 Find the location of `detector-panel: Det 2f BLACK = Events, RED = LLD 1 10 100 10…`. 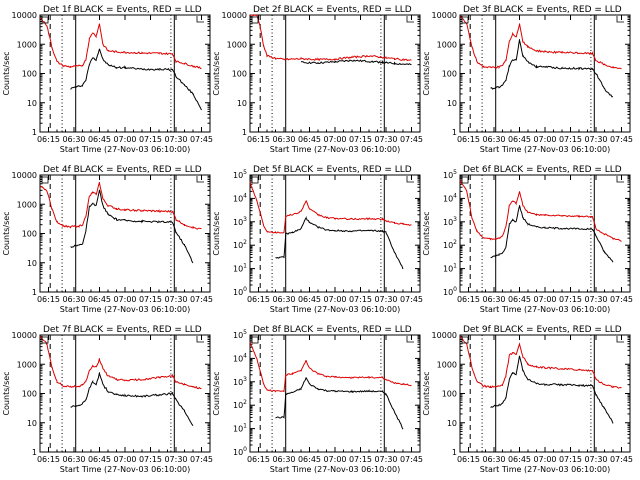

detector-panel: Det 2f BLACK = Events, RED = LLD 1 10 100 10… is located at coordinates (317, 79).